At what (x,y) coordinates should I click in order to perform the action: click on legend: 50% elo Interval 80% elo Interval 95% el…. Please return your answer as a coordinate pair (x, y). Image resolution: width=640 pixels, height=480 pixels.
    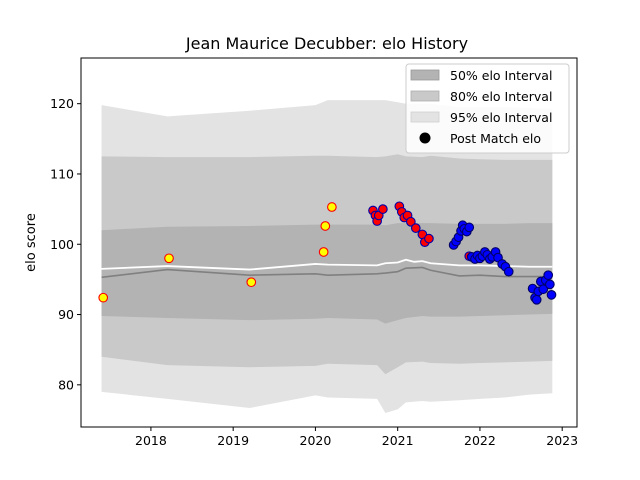
    Looking at the image, I should click on (487, 108).